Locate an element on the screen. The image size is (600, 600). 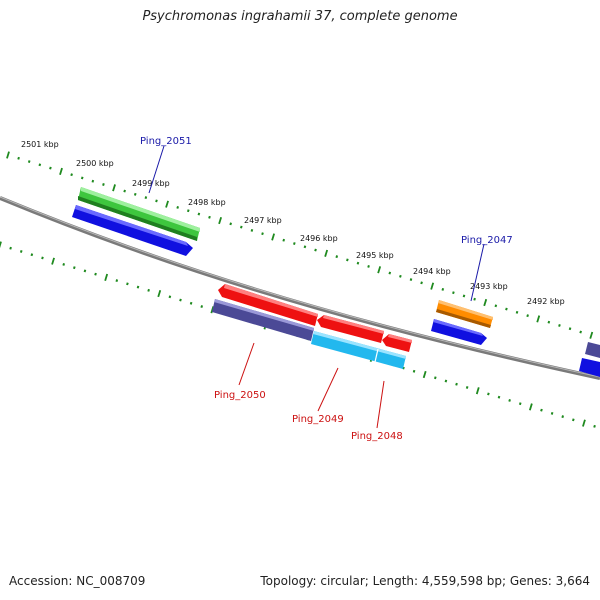
gene-label-ping-2048: Ping_2048 is located at coordinates (377, 436).